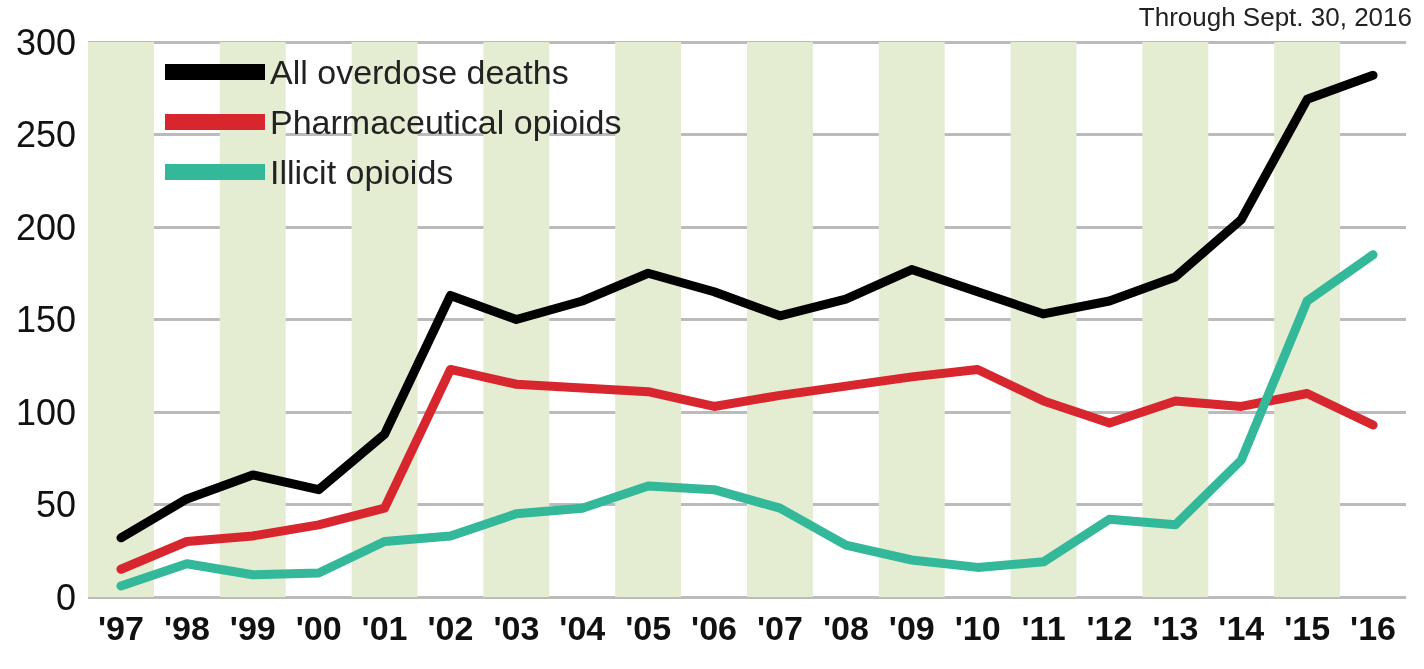  What do you see at coordinates (55, 504) in the screenshot?
I see `y-tick-label: 50` at bounding box center [55, 504].